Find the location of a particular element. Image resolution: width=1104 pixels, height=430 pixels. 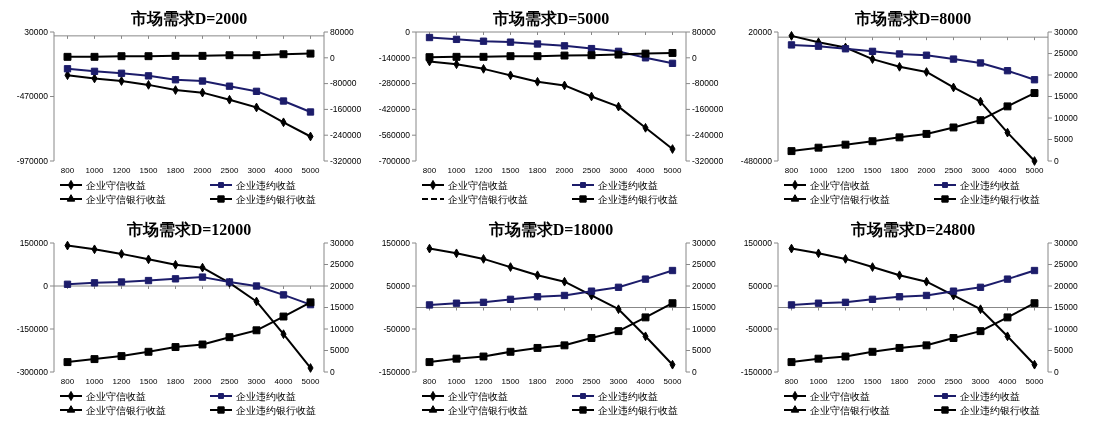

y-tick-label: -150000 is located at coordinates (394, 371).